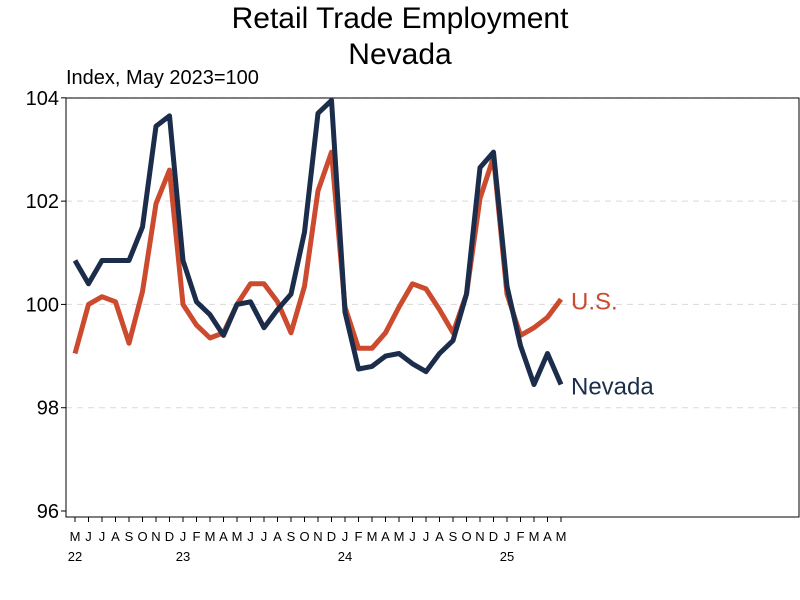 Image resolution: width=800 pixels, height=600 pixels. I want to click on y-axis: 96 98 100 102 104, so click(46, 305).